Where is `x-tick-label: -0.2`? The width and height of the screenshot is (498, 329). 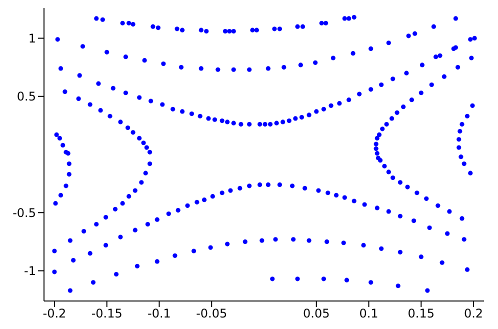
x-tick-label: -0.2 is located at coordinates (54, 313).